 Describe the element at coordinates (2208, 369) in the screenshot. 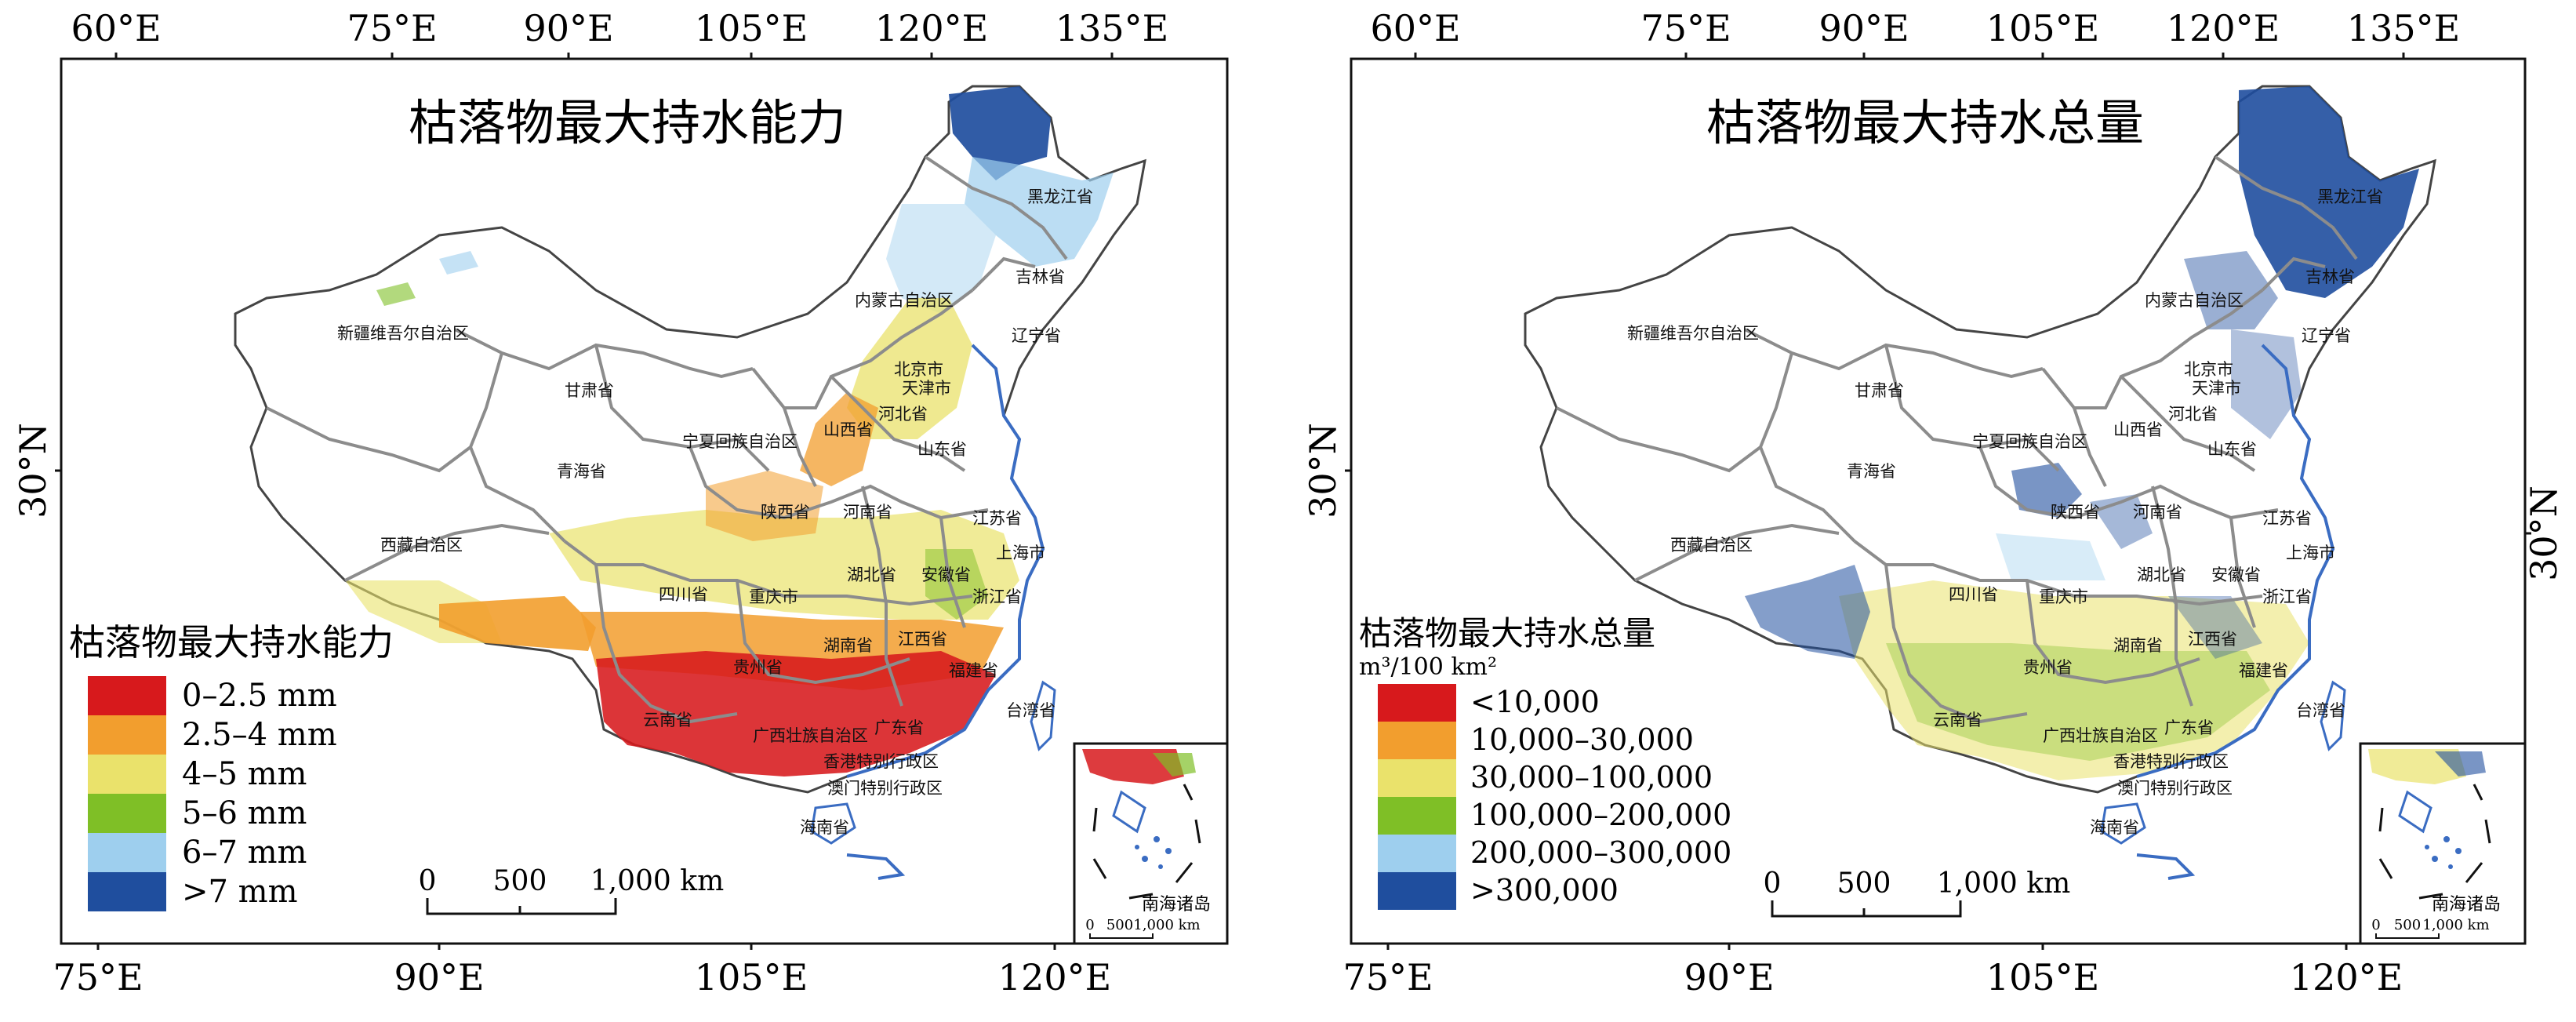

I see `province-label: 北京市` at that location.